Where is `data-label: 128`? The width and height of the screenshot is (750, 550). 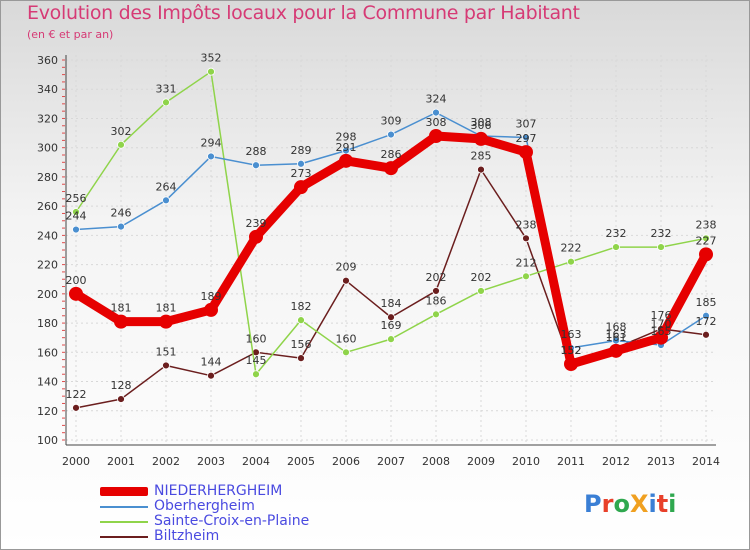 data-label: 128 is located at coordinates (121, 385).